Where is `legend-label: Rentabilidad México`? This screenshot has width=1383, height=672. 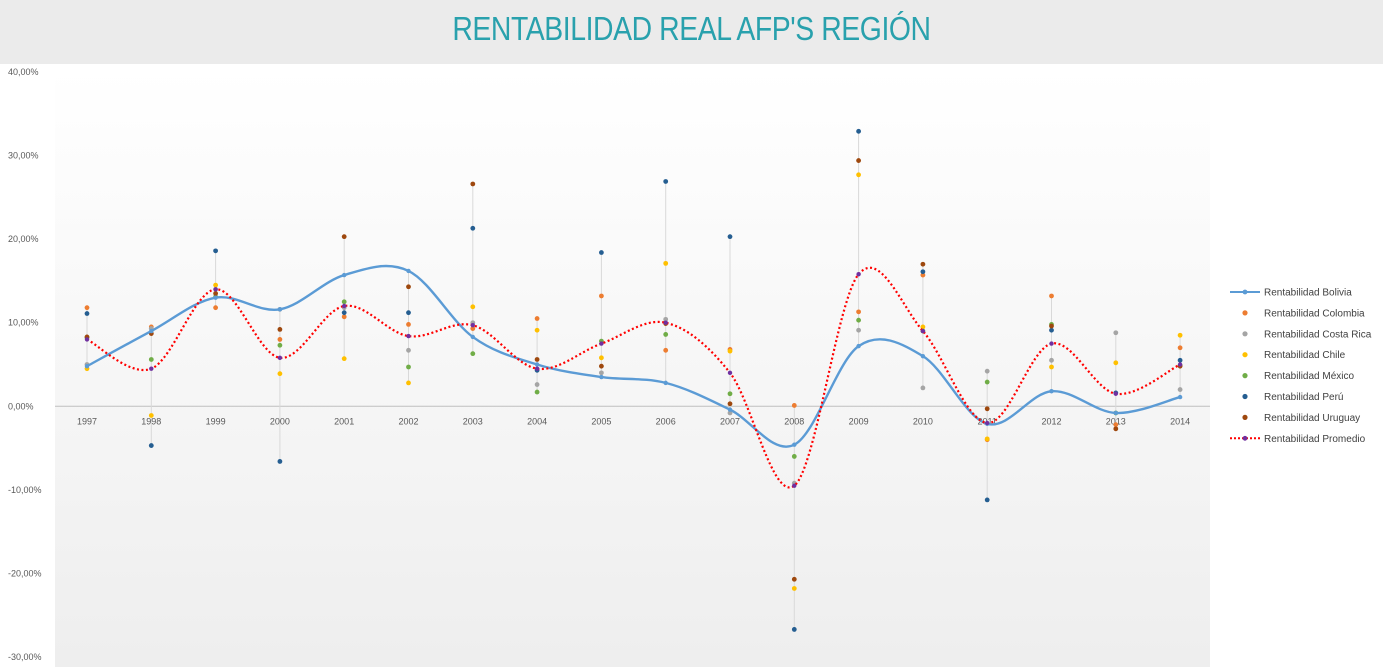 legend-label: Rentabilidad México is located at coordinates (1309, 376).